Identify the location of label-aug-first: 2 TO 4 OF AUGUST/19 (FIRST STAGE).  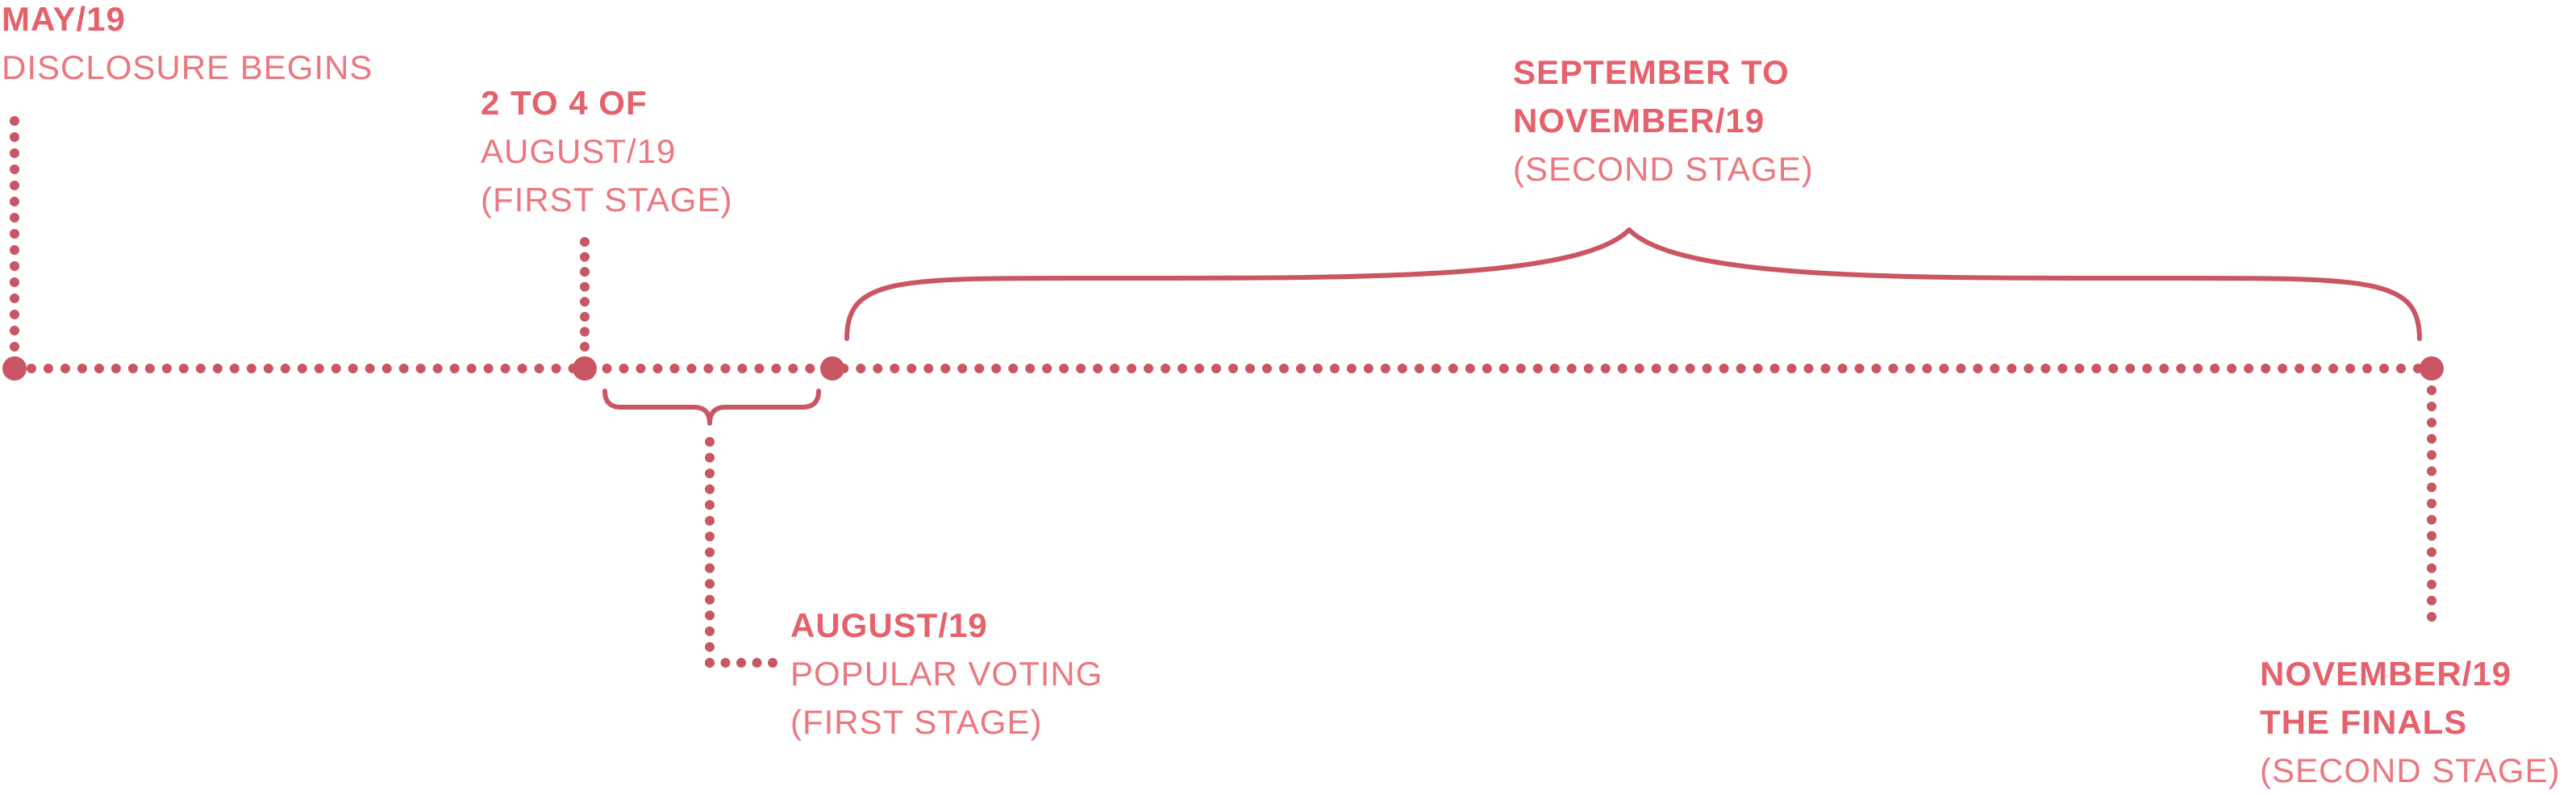
(606, 151).